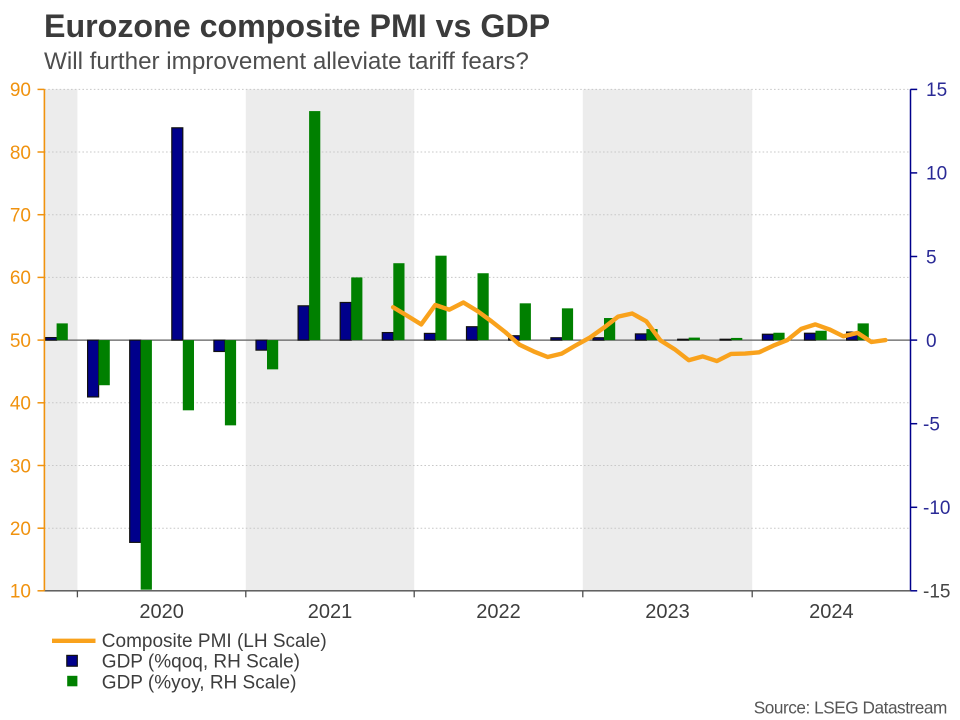  What do you see at coordinates (20, 529) in the screenshot?
I see `svg-text: 20` at bounding box center [20, 529].